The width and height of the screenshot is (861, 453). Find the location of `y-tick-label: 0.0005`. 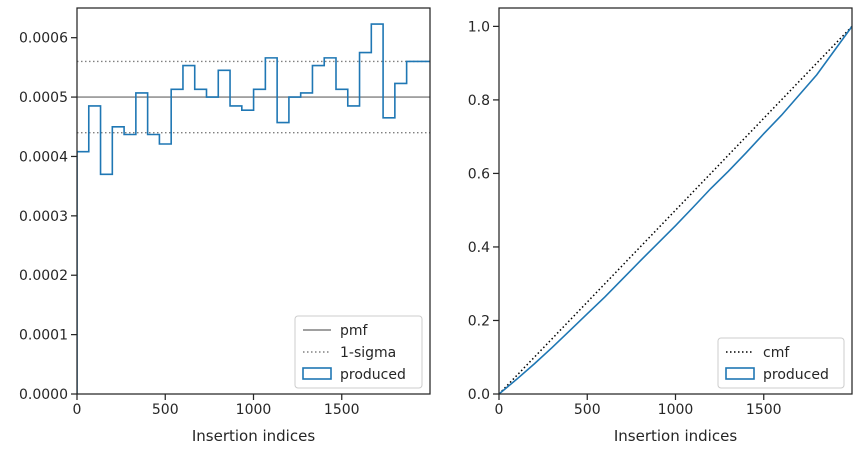

y-tick-label: 0.0005 is located at coordinates (43, 98).